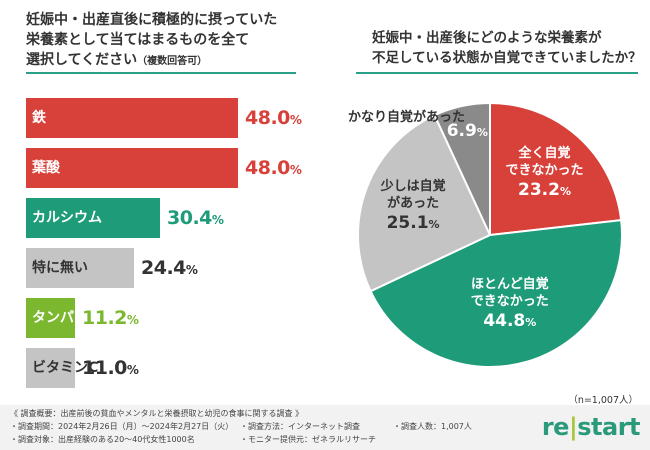 This screenshot has height=450, width=650. What do you see at coordinates (65, 368) in the screenshot?
I see `bar-category-label: ビタミンC` at bounding box center [65, 368].